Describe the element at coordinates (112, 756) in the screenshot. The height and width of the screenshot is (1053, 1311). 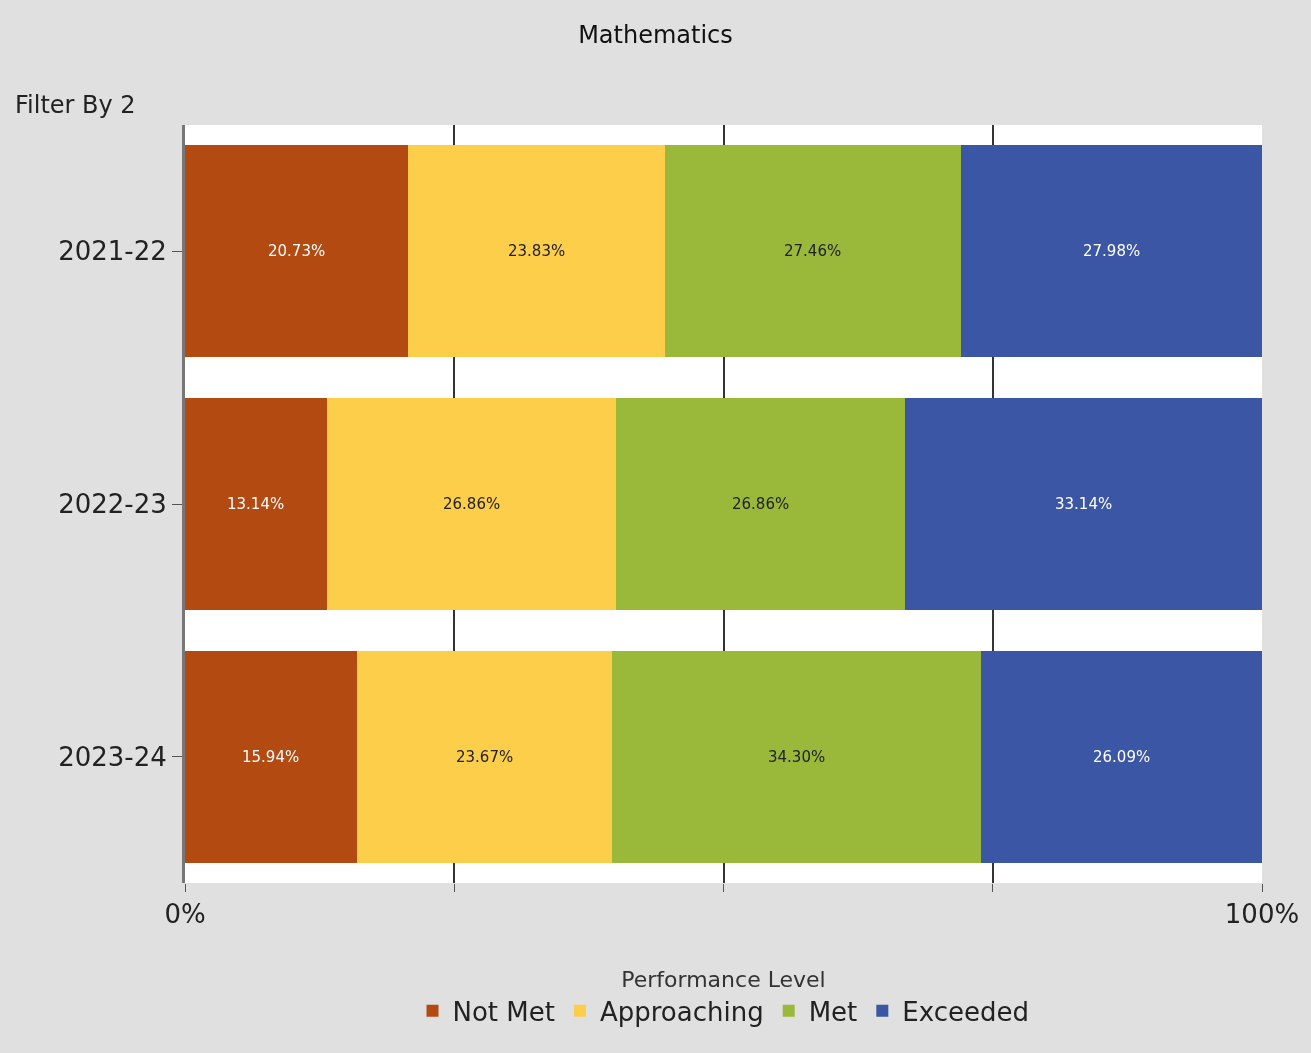
I see `y-tick-label: 2023-24` at that location.